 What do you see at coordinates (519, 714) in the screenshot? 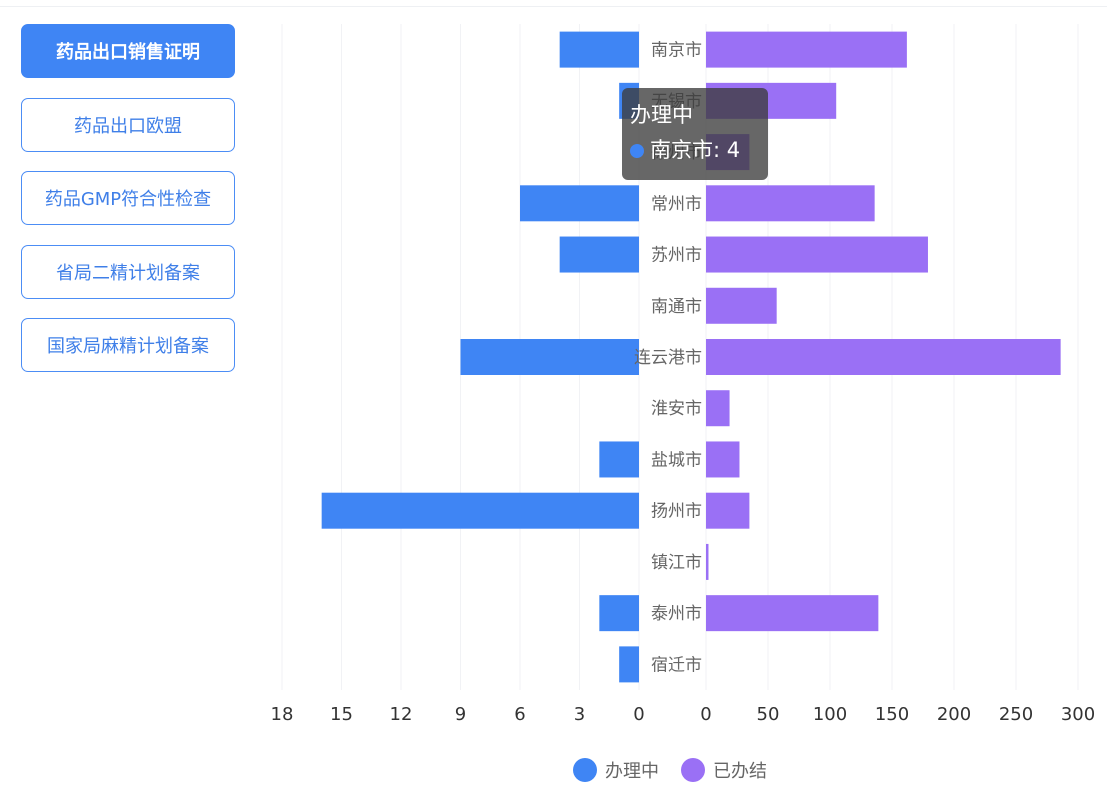
I see `left-axis-tick: 6` at bounding box center [519, 714].